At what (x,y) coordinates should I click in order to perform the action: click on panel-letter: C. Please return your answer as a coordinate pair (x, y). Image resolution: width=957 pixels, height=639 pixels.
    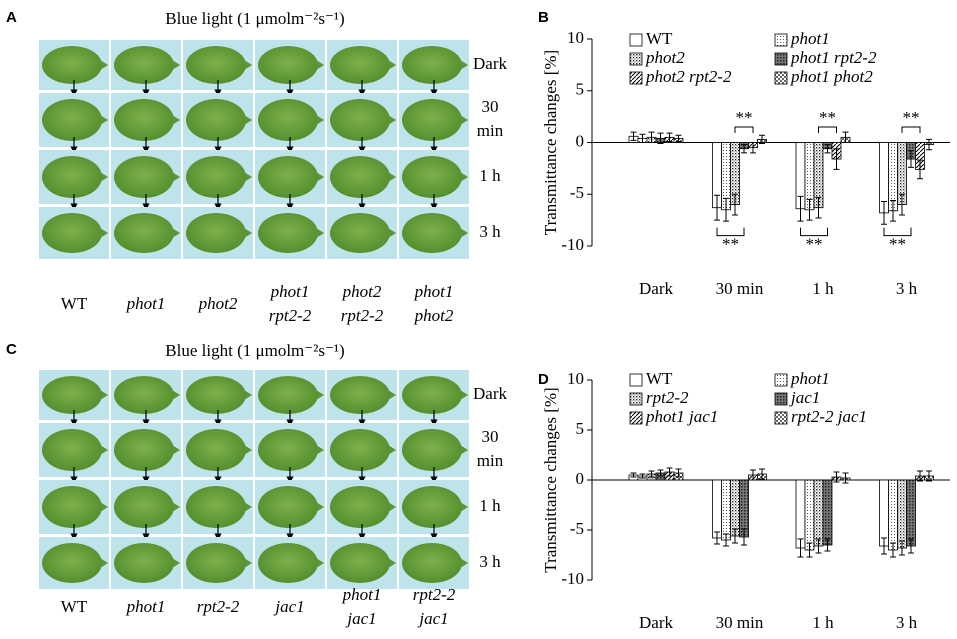
    Looking at the image, I should click on (11, 349).